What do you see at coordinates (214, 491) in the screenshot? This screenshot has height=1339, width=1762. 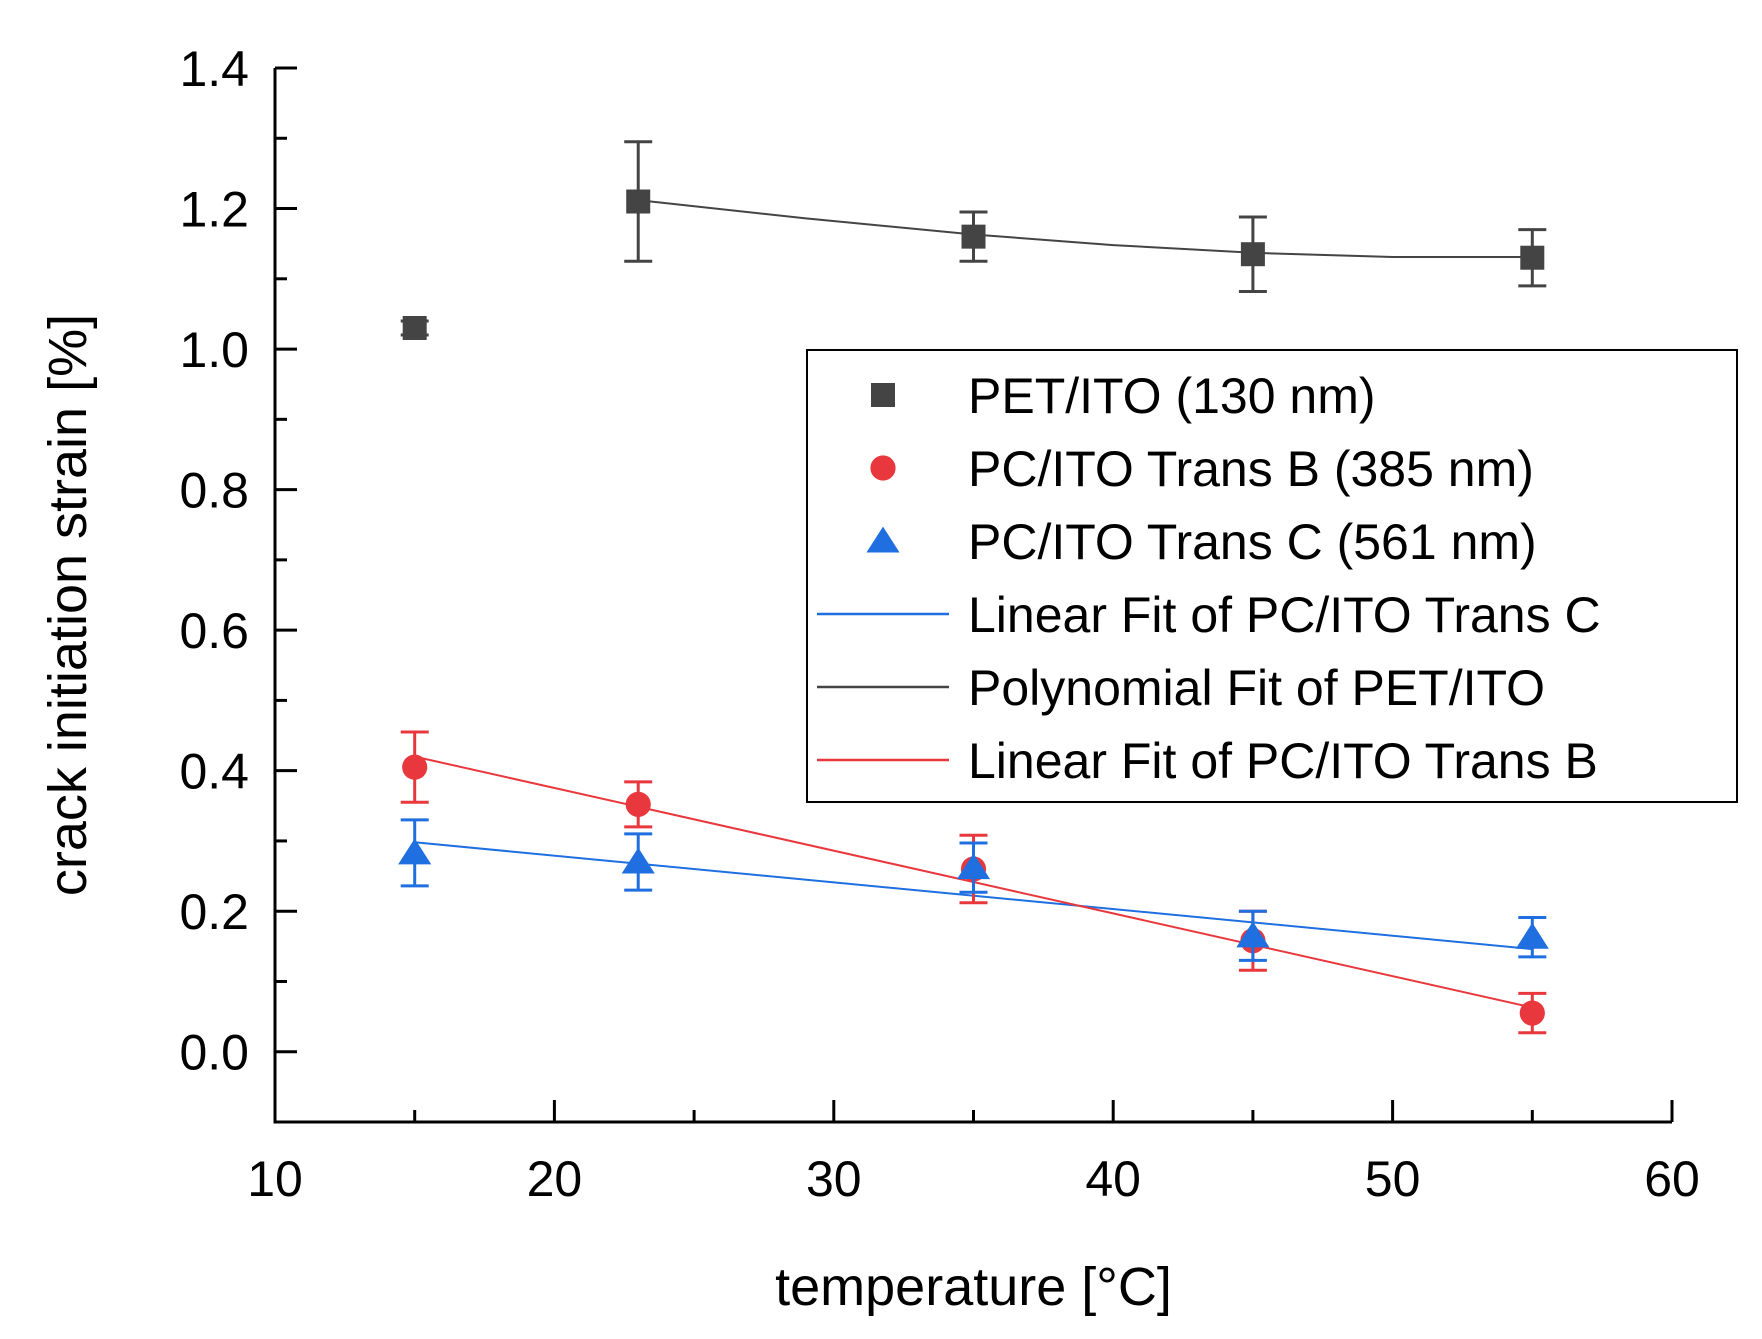 I see `y-tick-label: 0.8` at bounding box center [214, 491].